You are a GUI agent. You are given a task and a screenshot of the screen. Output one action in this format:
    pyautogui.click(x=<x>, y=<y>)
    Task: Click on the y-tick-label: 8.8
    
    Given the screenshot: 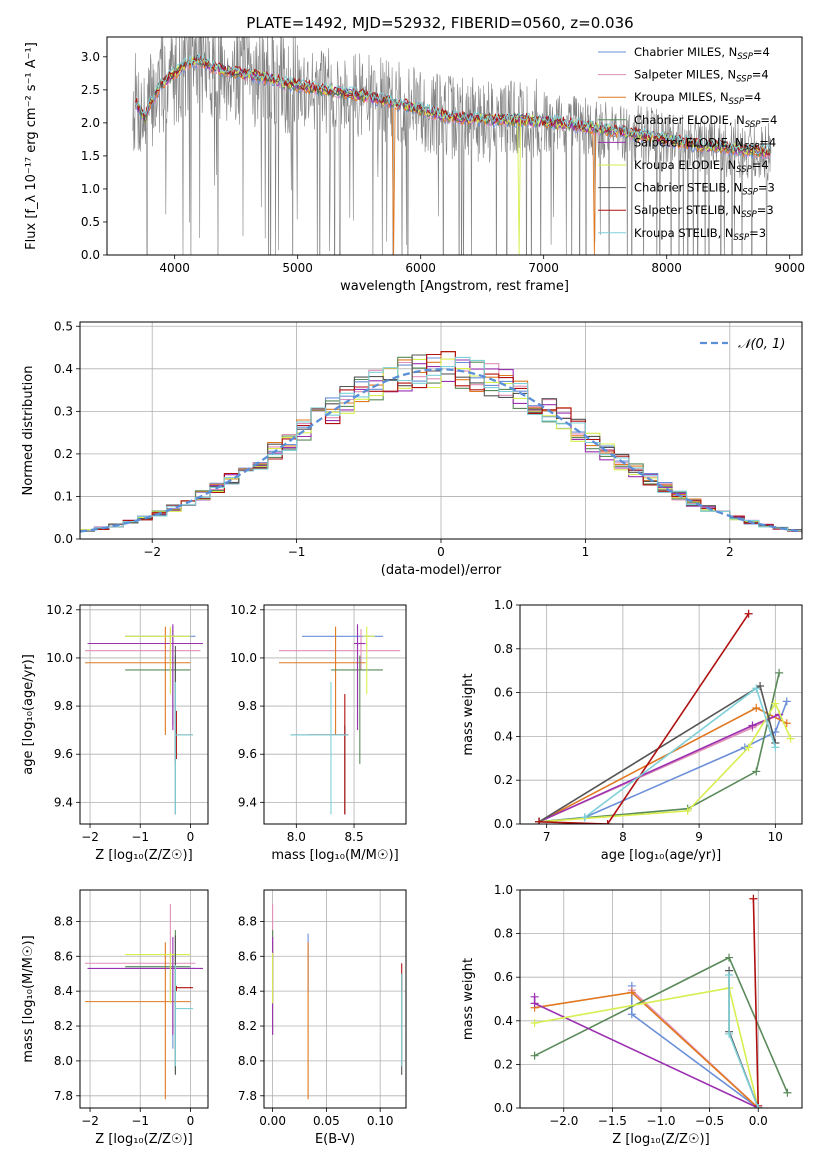 What is the action you would take?
    pyautogui.click(x=63, y=921)
    